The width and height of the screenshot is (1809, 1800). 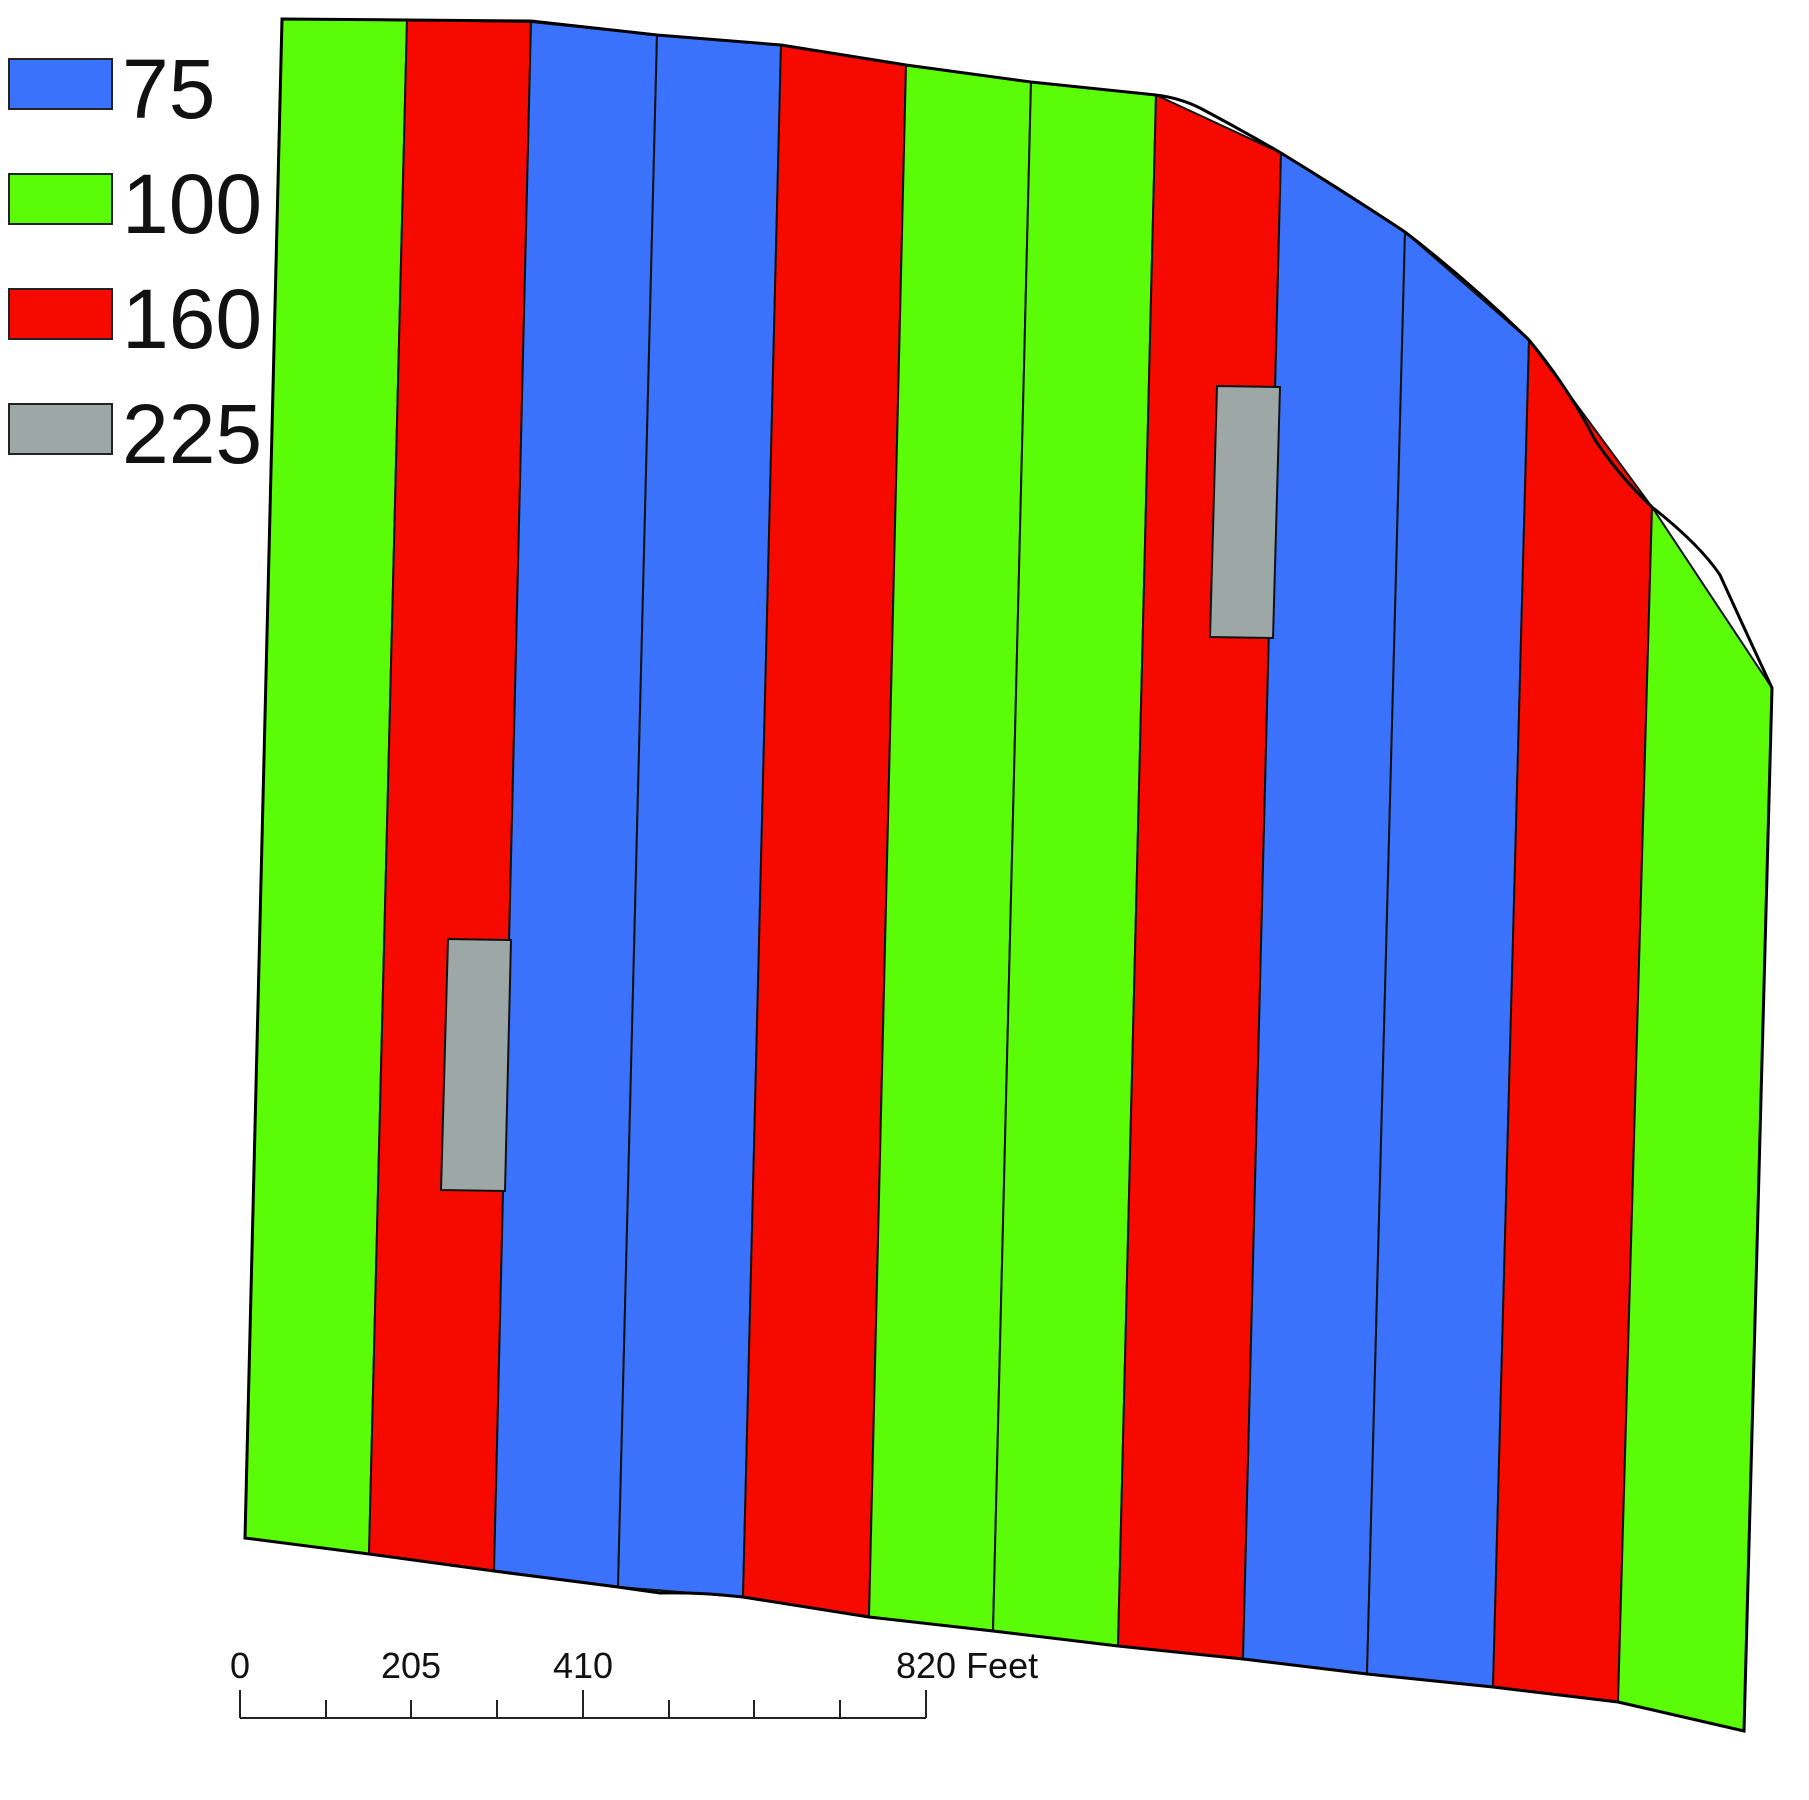 What do you see at coordinates (583, 1665) in the screenshot?
I see `scale-label-410: 410` at bounding box center [583, 1665].